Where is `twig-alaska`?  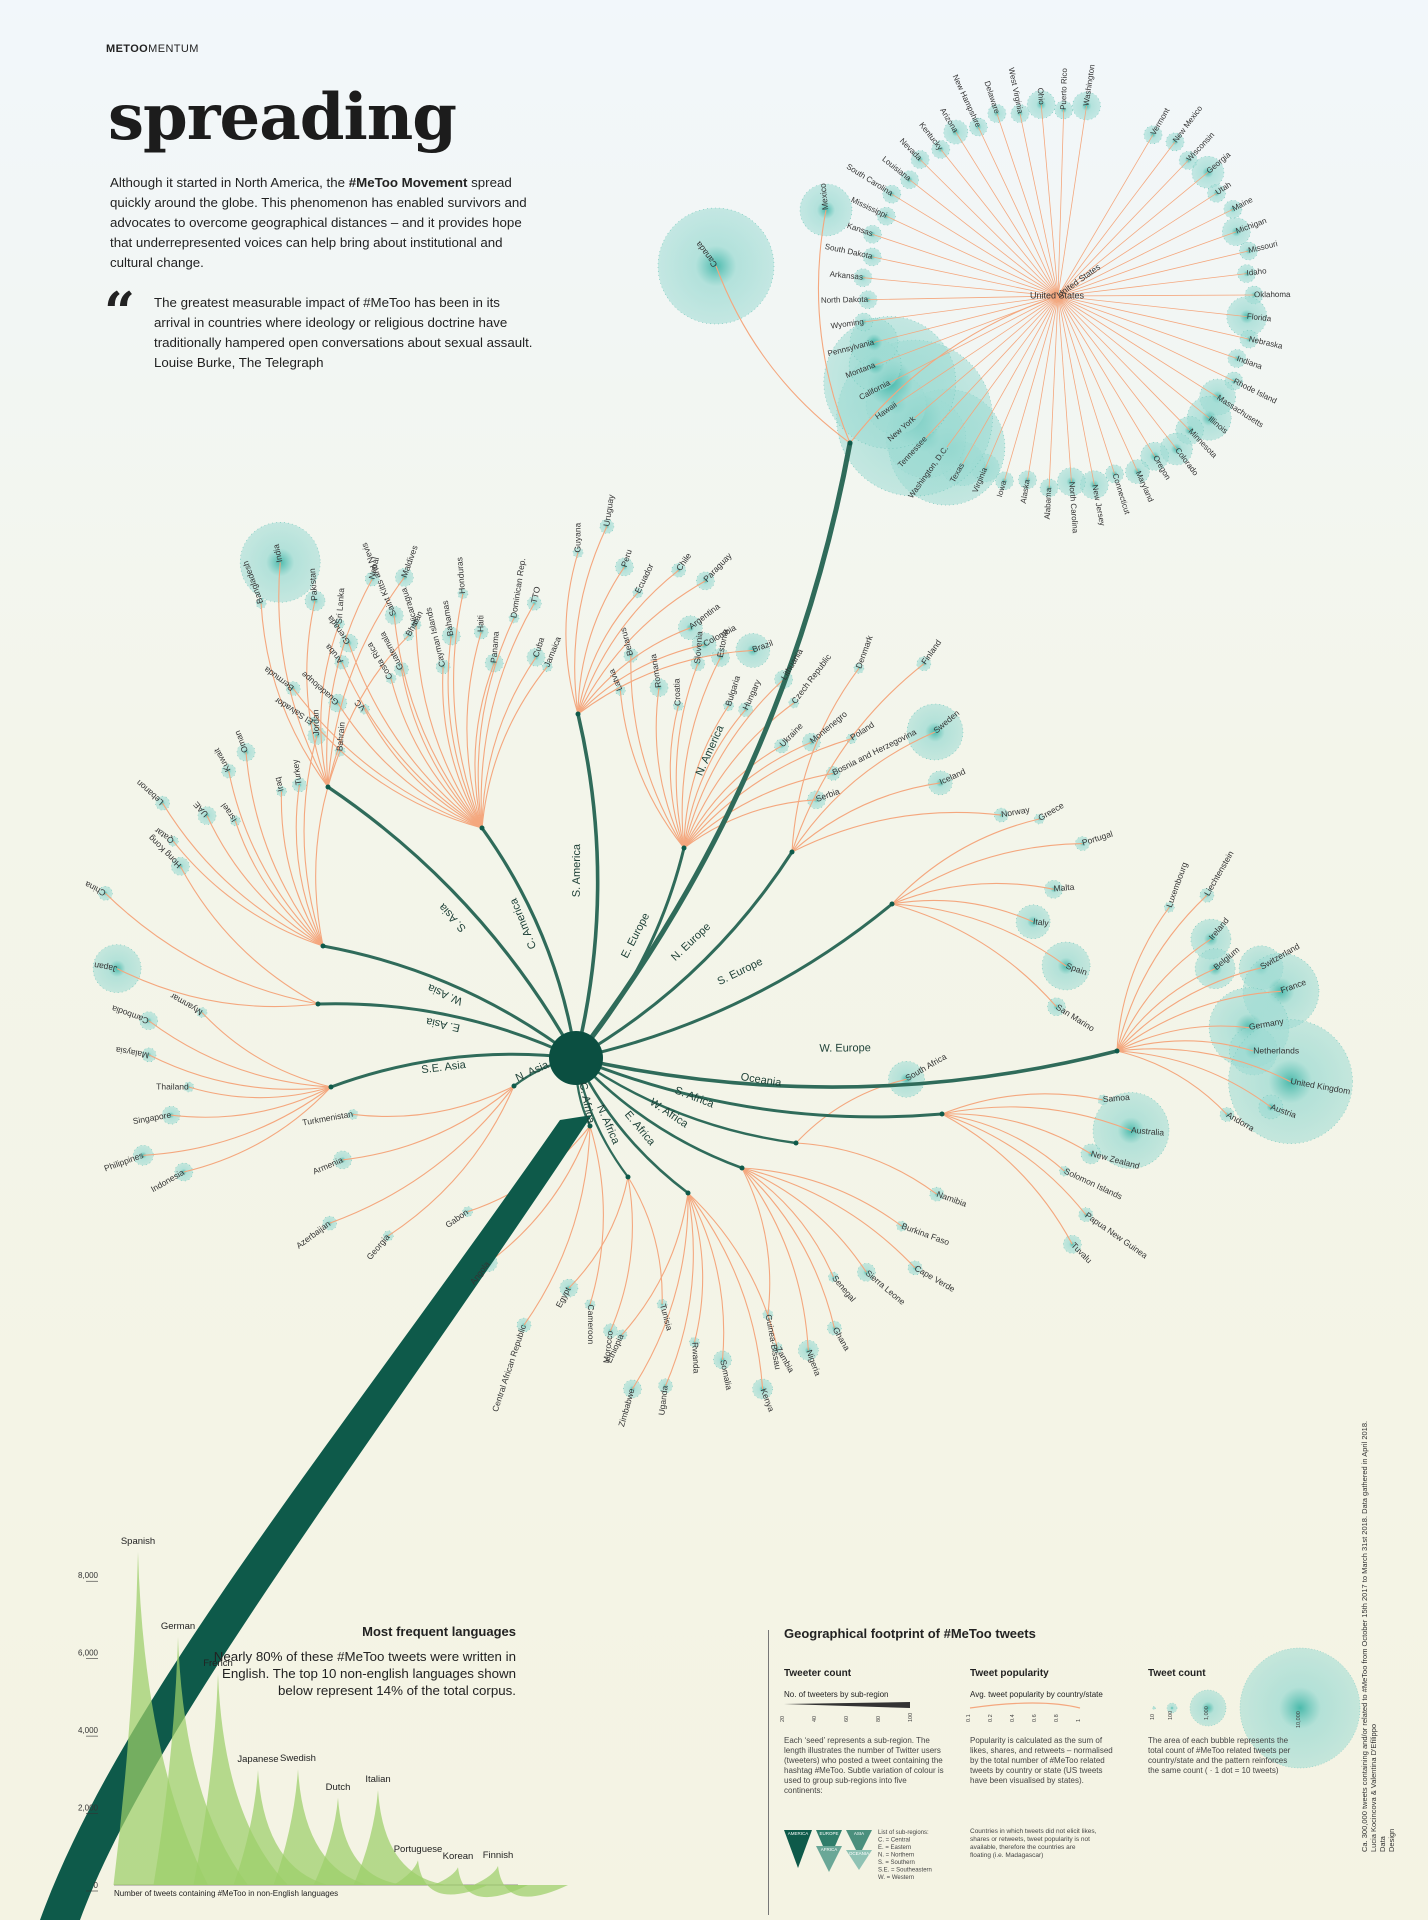
twig-alaska is located at coordinates (1043, 387).